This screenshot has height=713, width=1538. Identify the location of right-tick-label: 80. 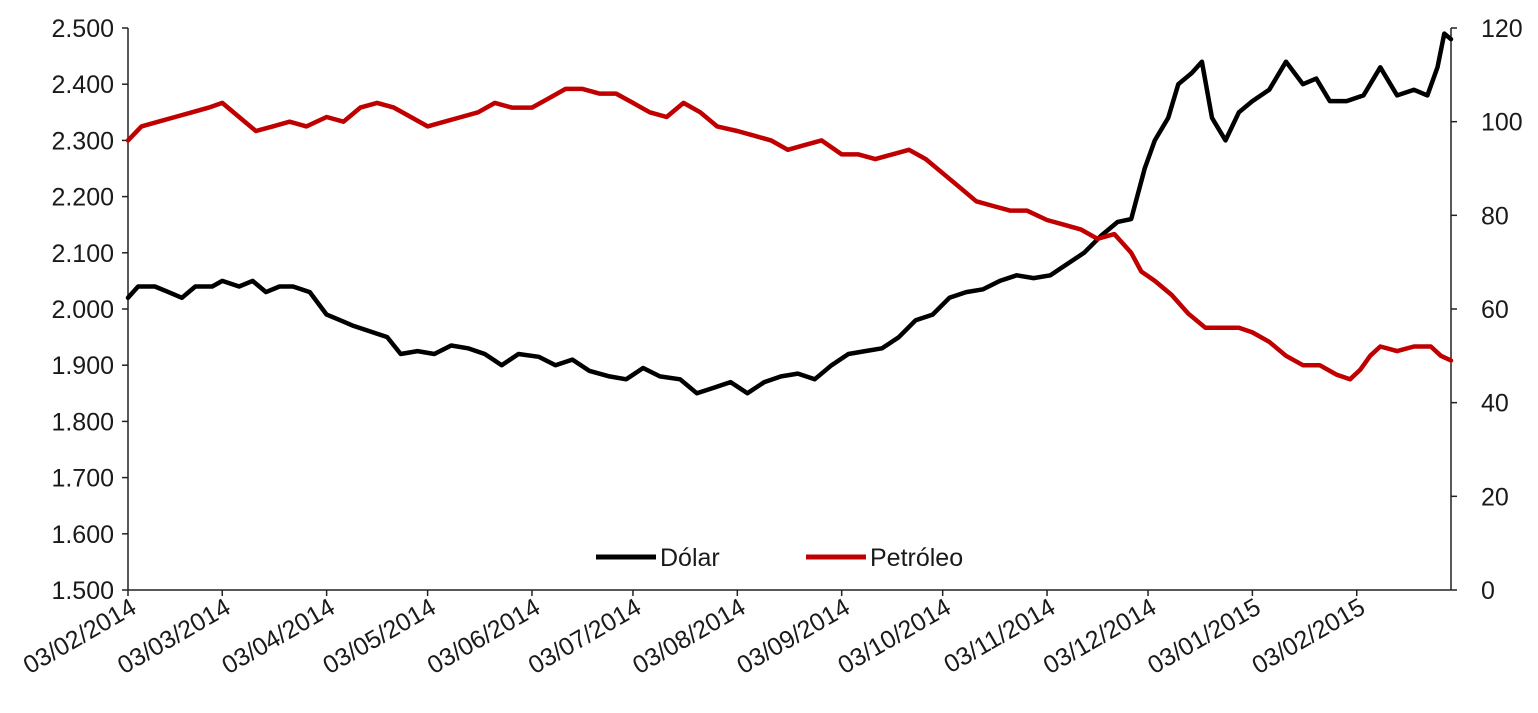
(1495, 216).